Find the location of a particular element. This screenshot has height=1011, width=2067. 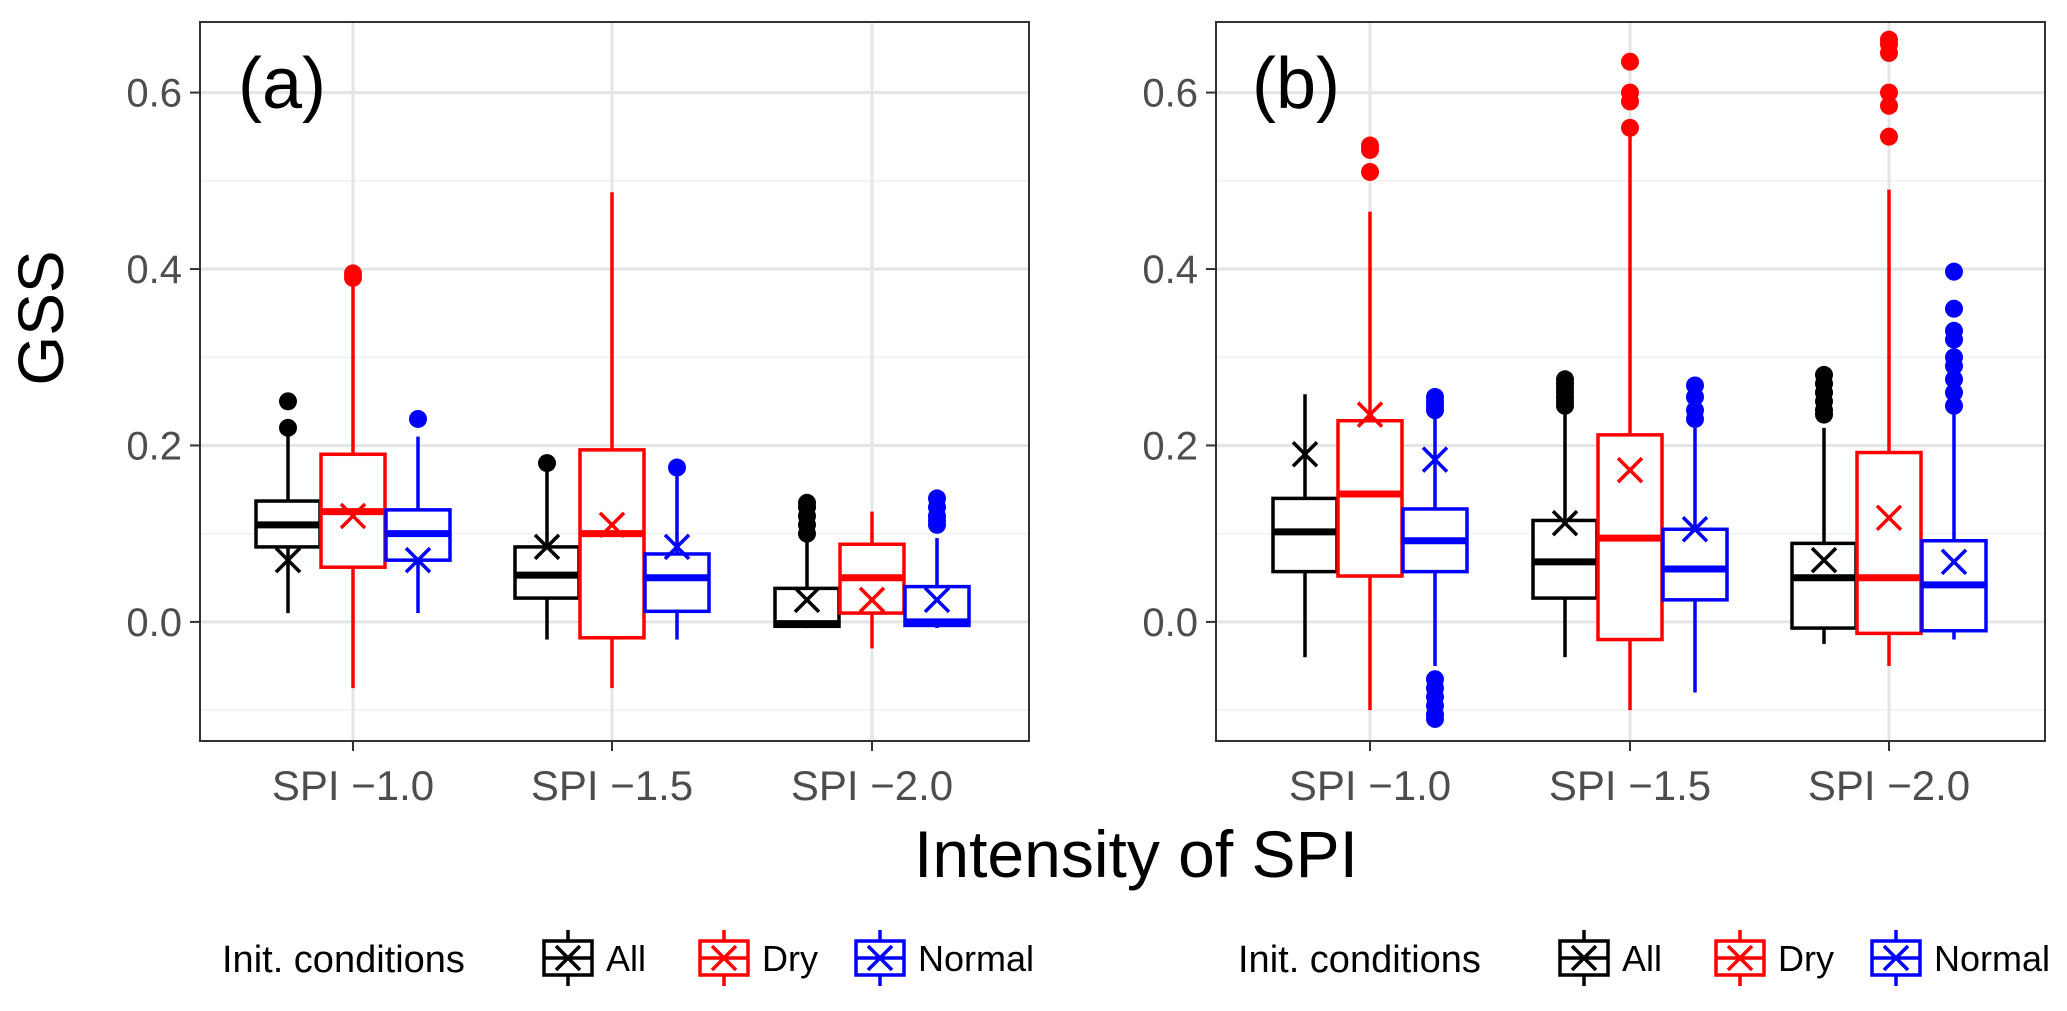

x-axis-title: Intensity of SPI is located at coordinates (1136, 854).